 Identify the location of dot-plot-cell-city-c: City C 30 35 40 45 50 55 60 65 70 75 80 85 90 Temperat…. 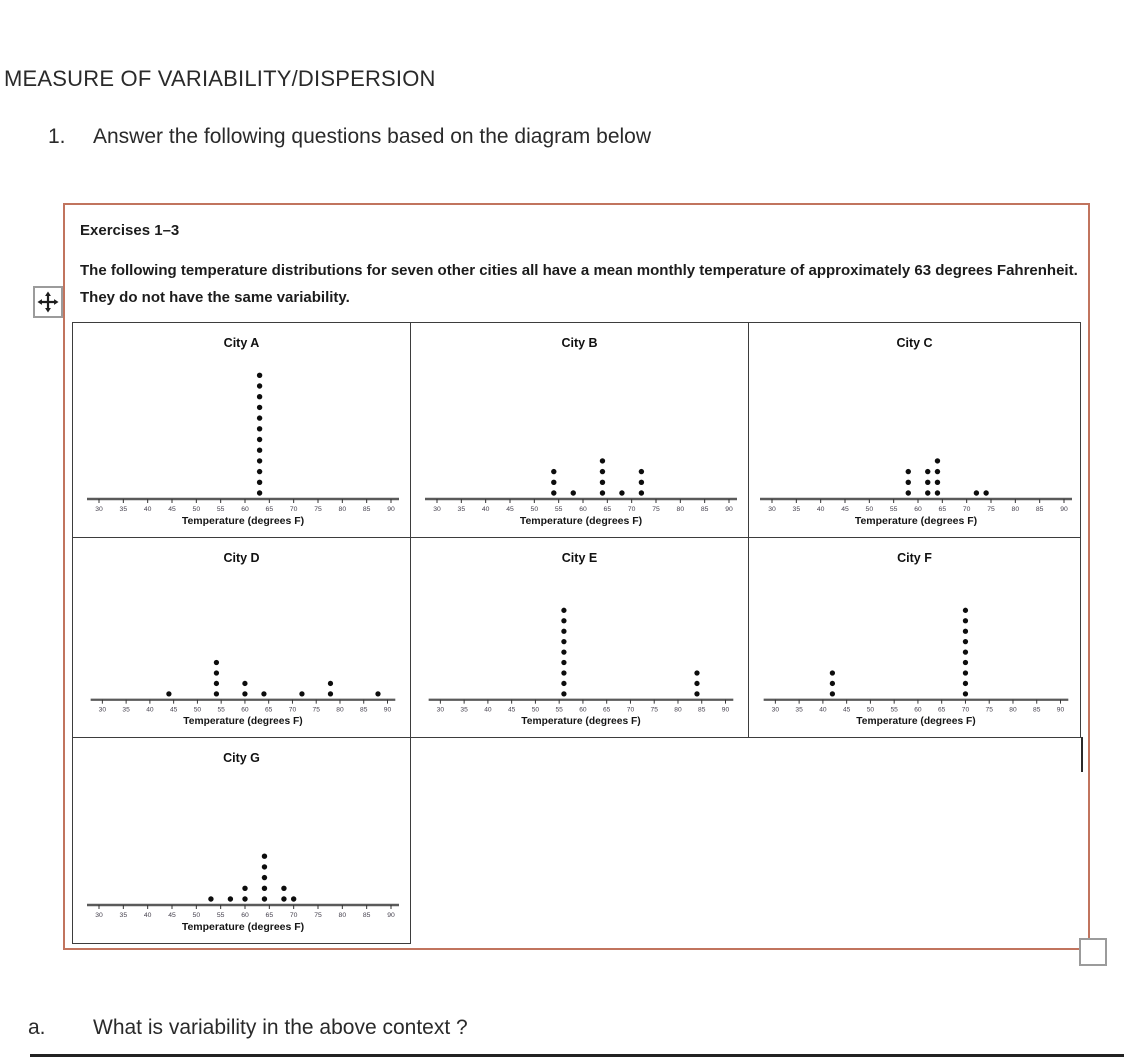
(915, 430).